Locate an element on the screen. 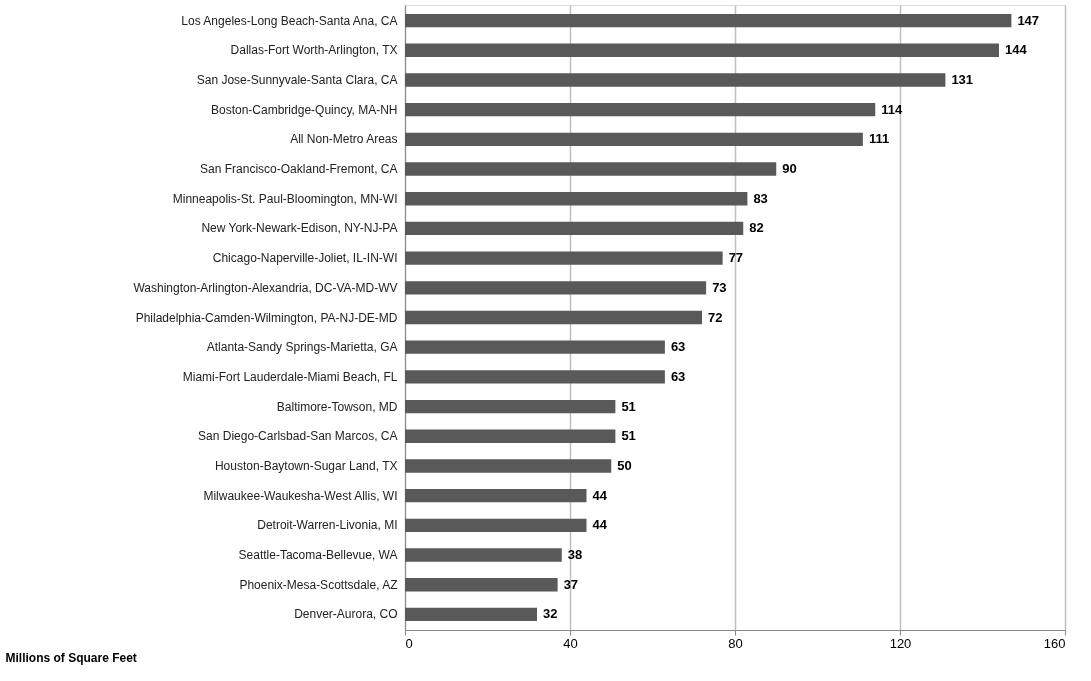  x-tick-label: 40 is located at coordinates (570, 643).